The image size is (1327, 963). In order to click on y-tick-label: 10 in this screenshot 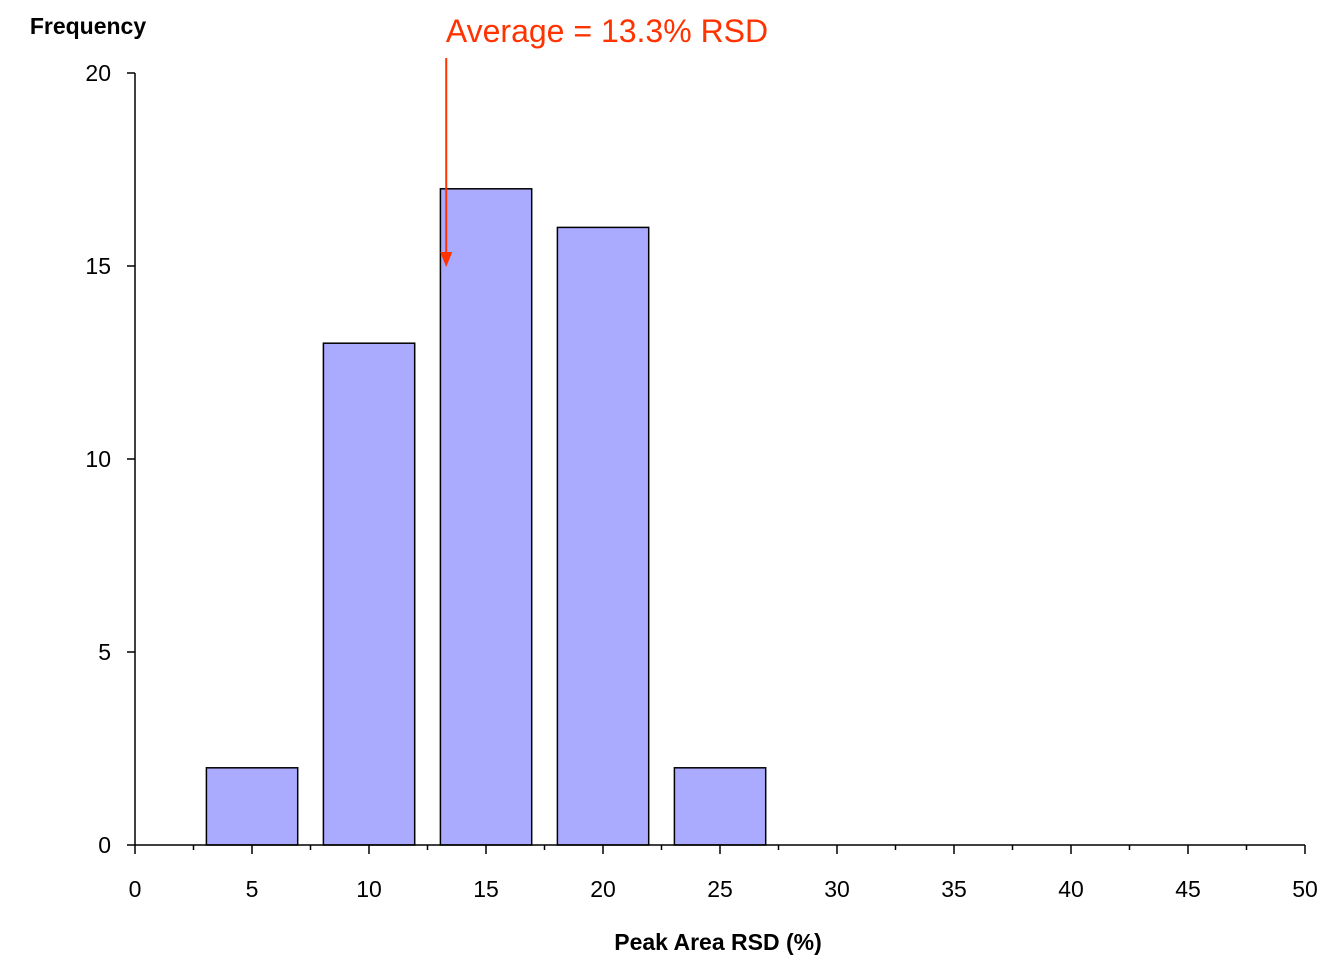, I will do `click(98, 459)`.